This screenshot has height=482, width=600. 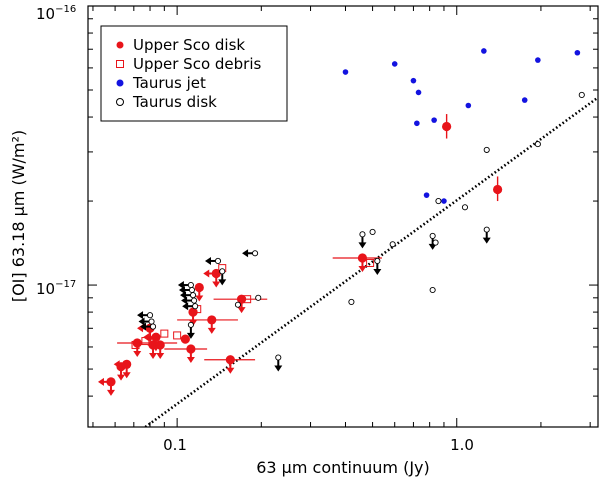 I want to click on legend-box, so click(x=194, y=73).